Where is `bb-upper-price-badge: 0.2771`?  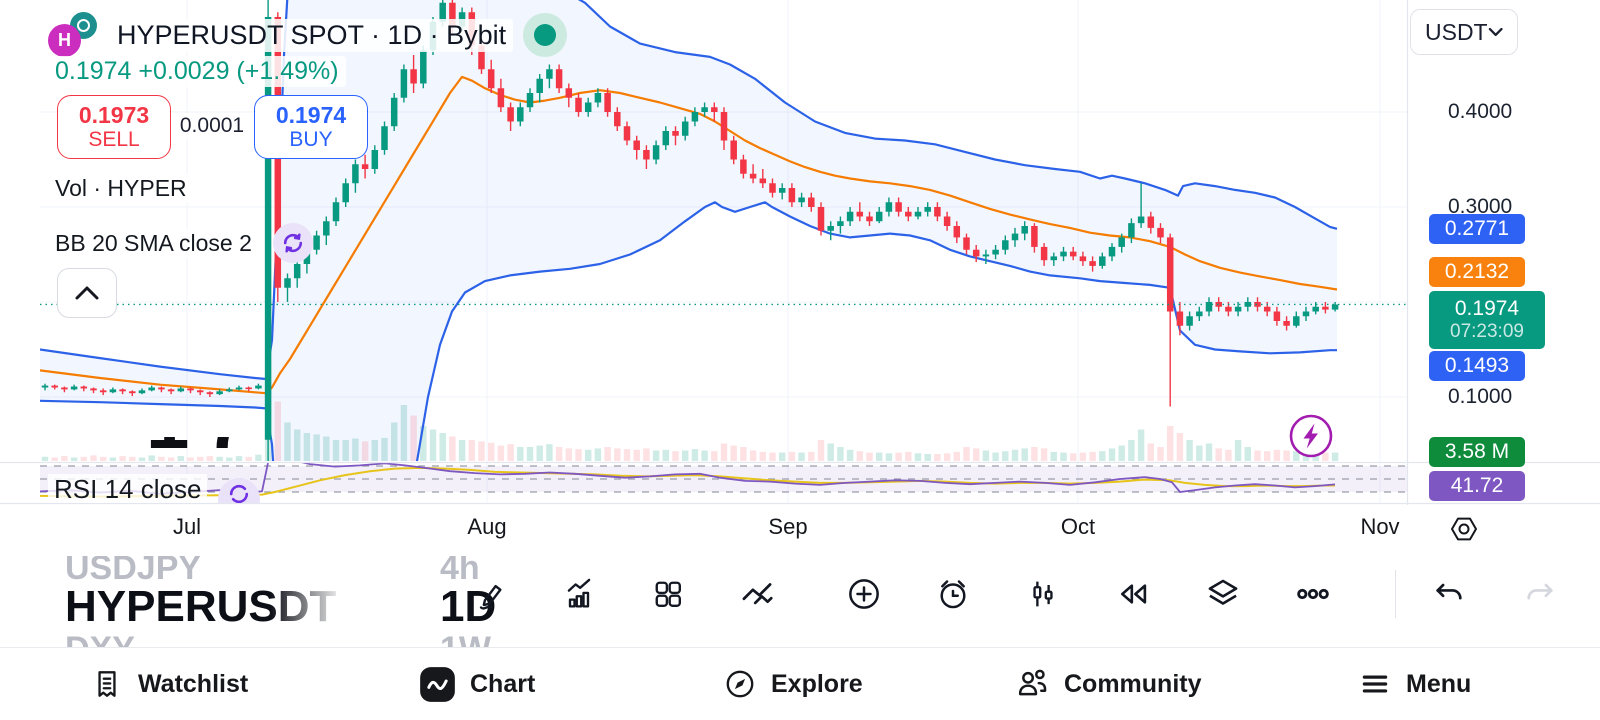 bb-upper-price-badge: 0.2771 is located at coordinates (1477, 229).